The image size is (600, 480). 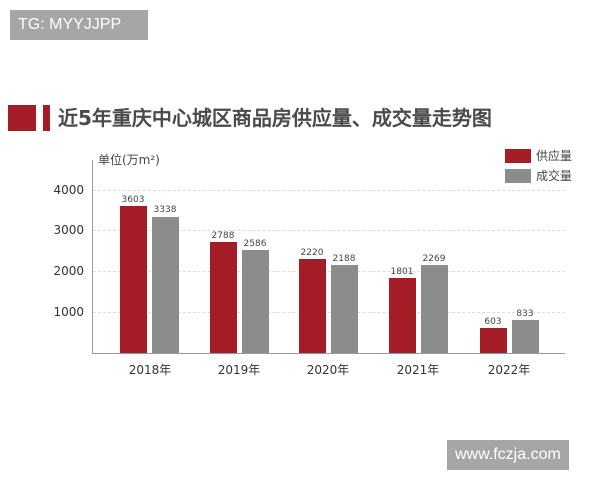 What do you see at coordinates (328, 353) in the screenshot?
I see `x-axis` at bounding box center [328, 353].